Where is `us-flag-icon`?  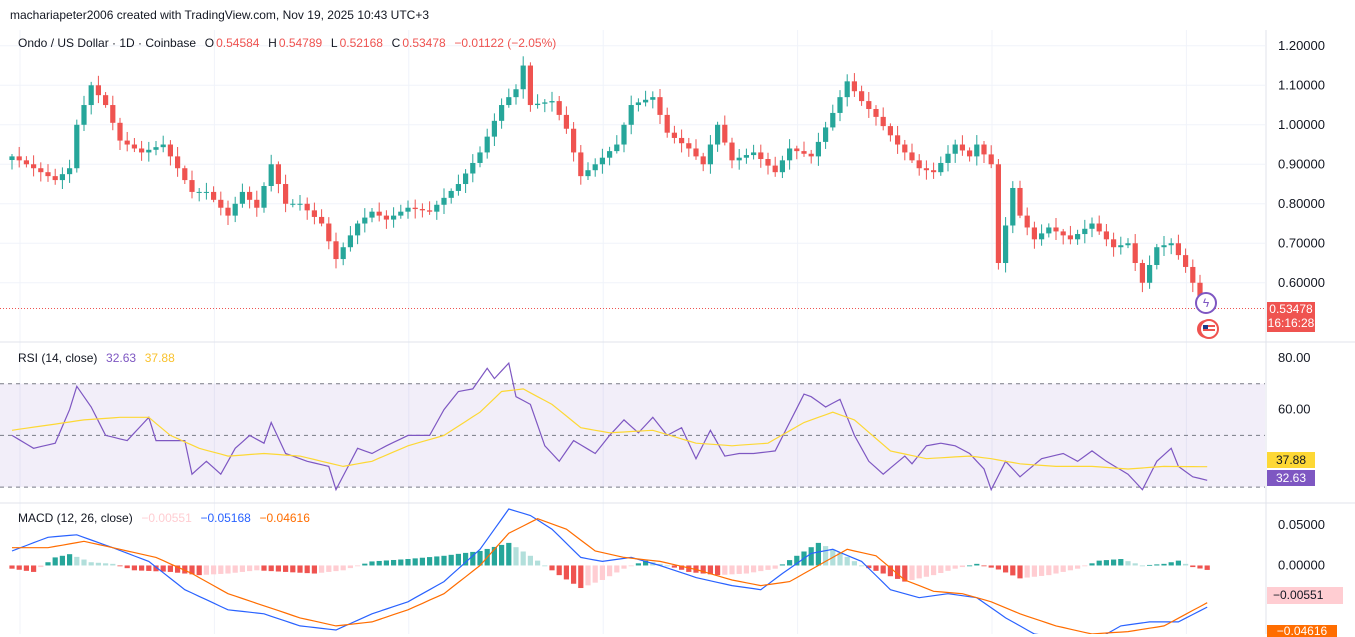
us-flag-icon is located at coordinates (1208, 329).